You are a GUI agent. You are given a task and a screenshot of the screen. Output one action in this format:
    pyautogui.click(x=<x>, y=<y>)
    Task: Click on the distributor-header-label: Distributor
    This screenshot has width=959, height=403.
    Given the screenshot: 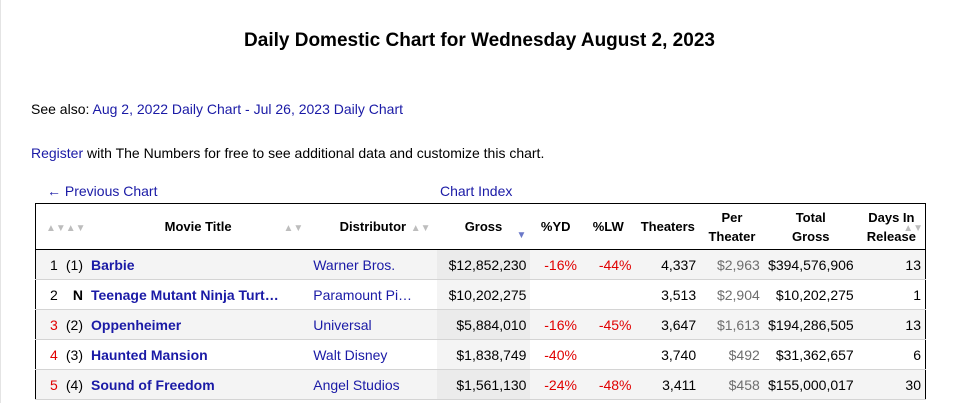 What is the action you would take?
    pyautogui.click(x=373, y=226)
    